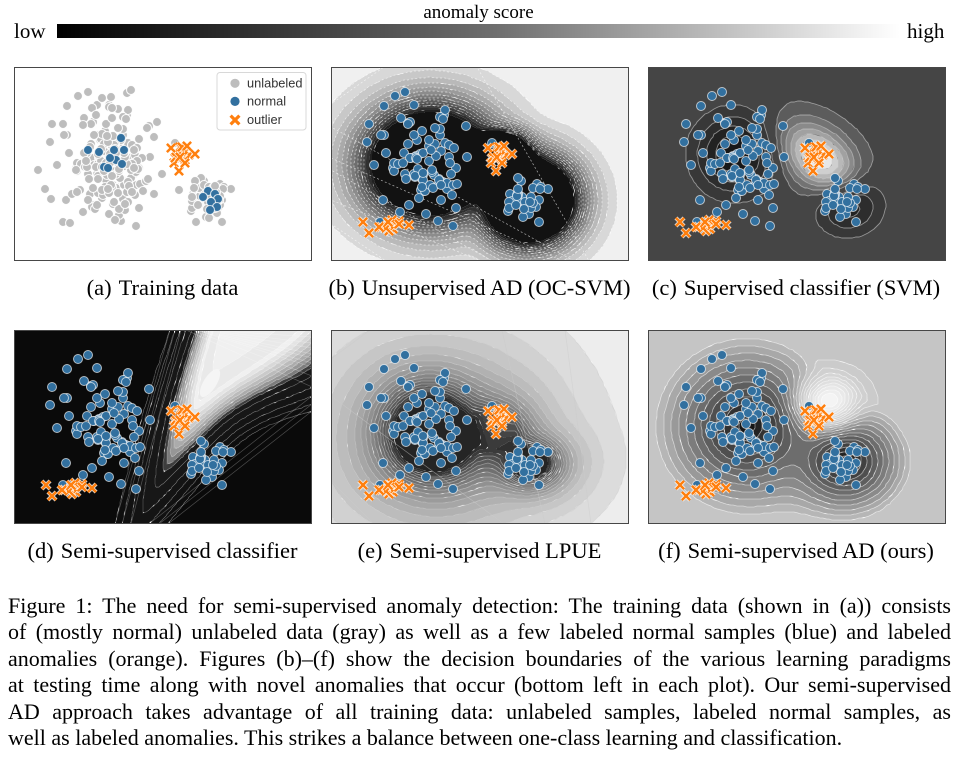  What do you see at coordinates (265, 119) in the screenshot?
I see `svg-text: outlier` at bounding box center [265, 119].